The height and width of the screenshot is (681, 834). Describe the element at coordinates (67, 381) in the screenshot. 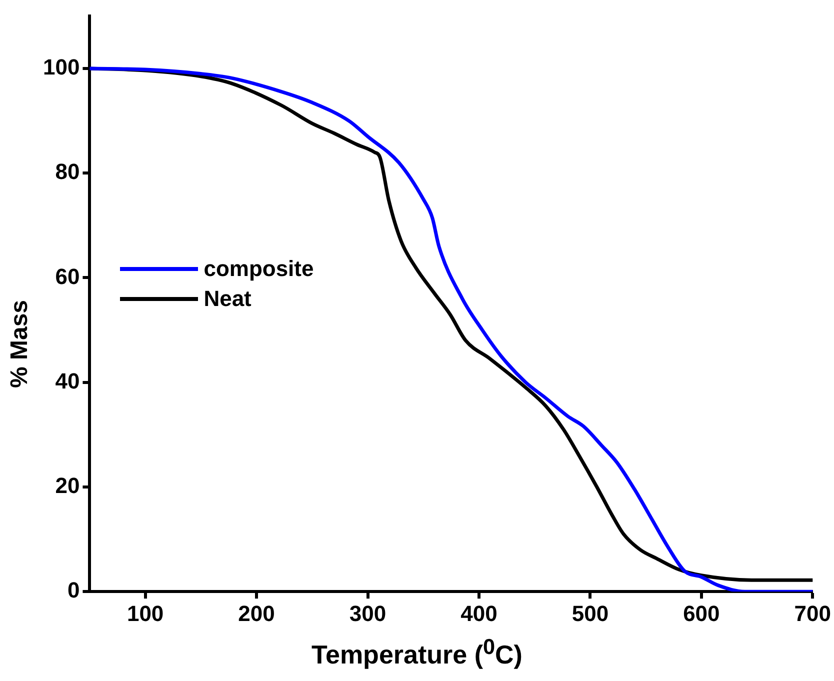

I see `y-tick-label: 40` at that location.